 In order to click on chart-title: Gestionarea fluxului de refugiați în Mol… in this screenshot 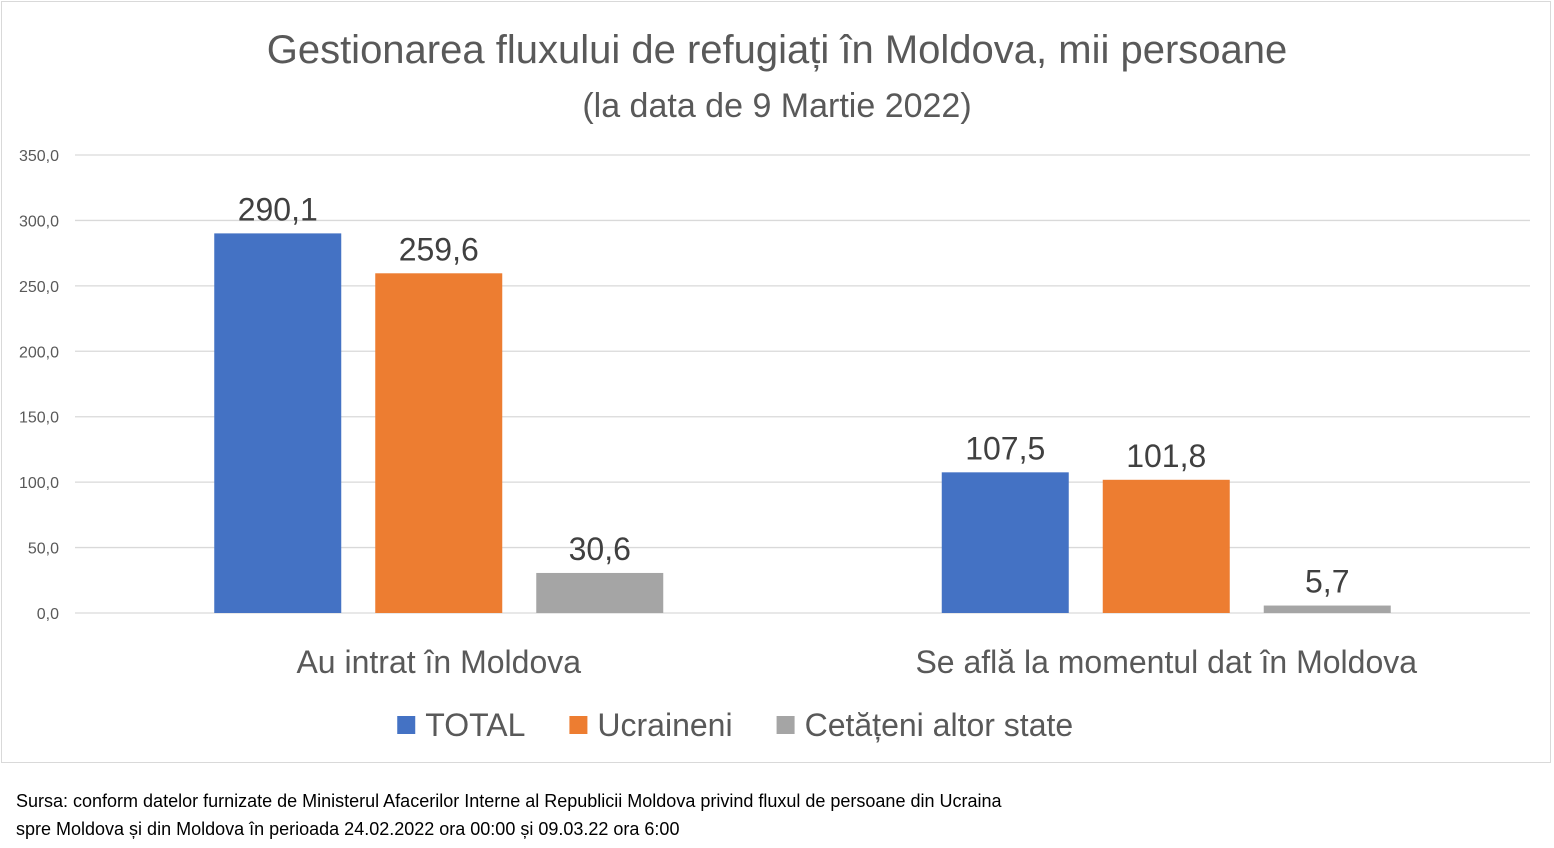, I will do `click(777, 50)`.